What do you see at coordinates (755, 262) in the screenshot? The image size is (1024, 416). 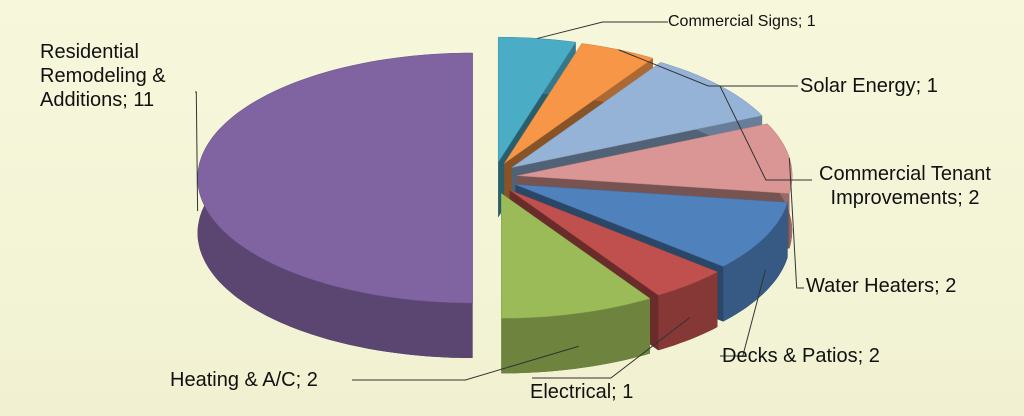 I see `slice-side` at bounding box center [755, 262].